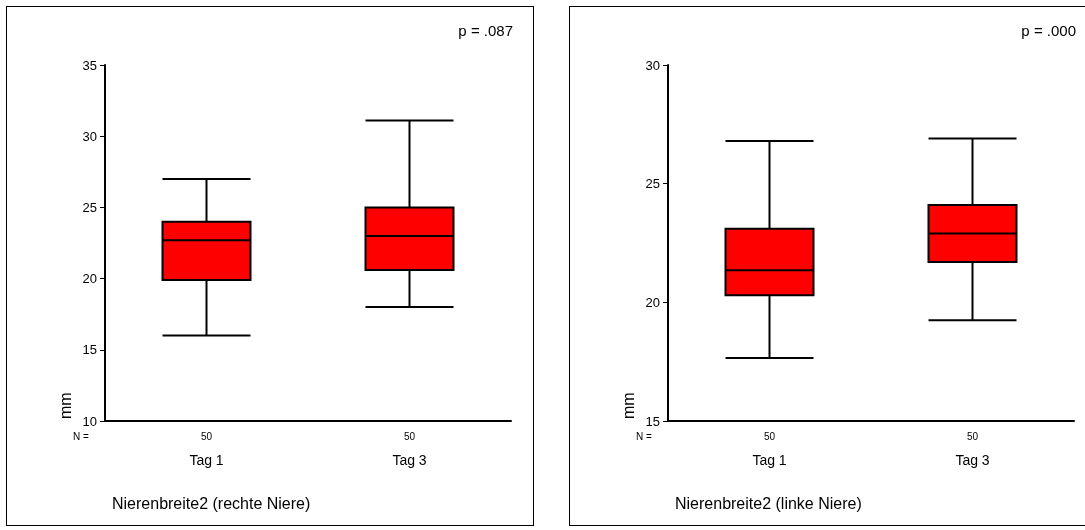  I want to click on y-tick-label: 10, so click(89, 421).